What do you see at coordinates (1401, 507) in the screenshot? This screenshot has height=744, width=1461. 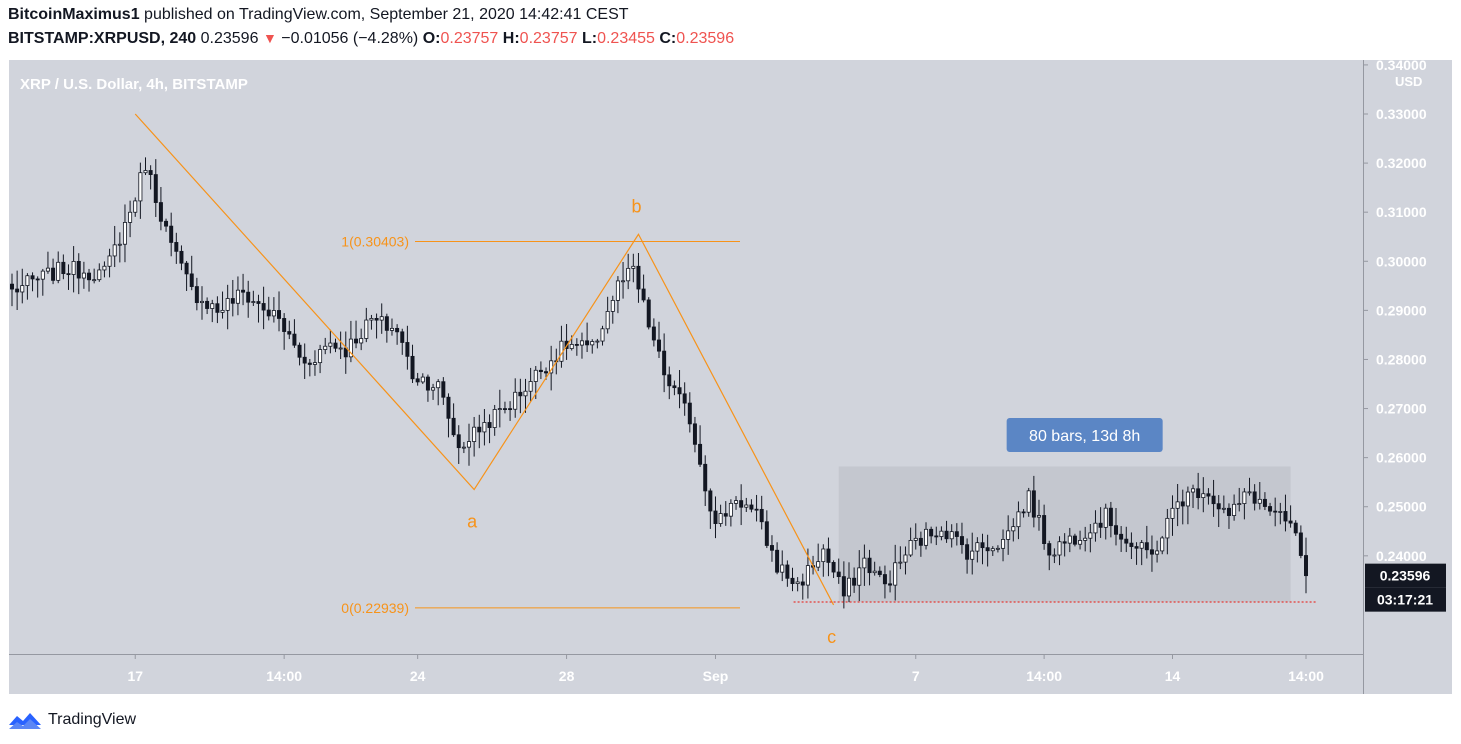 I see `y-tick-label: 0.25000` at bounding box center [1401, 507].